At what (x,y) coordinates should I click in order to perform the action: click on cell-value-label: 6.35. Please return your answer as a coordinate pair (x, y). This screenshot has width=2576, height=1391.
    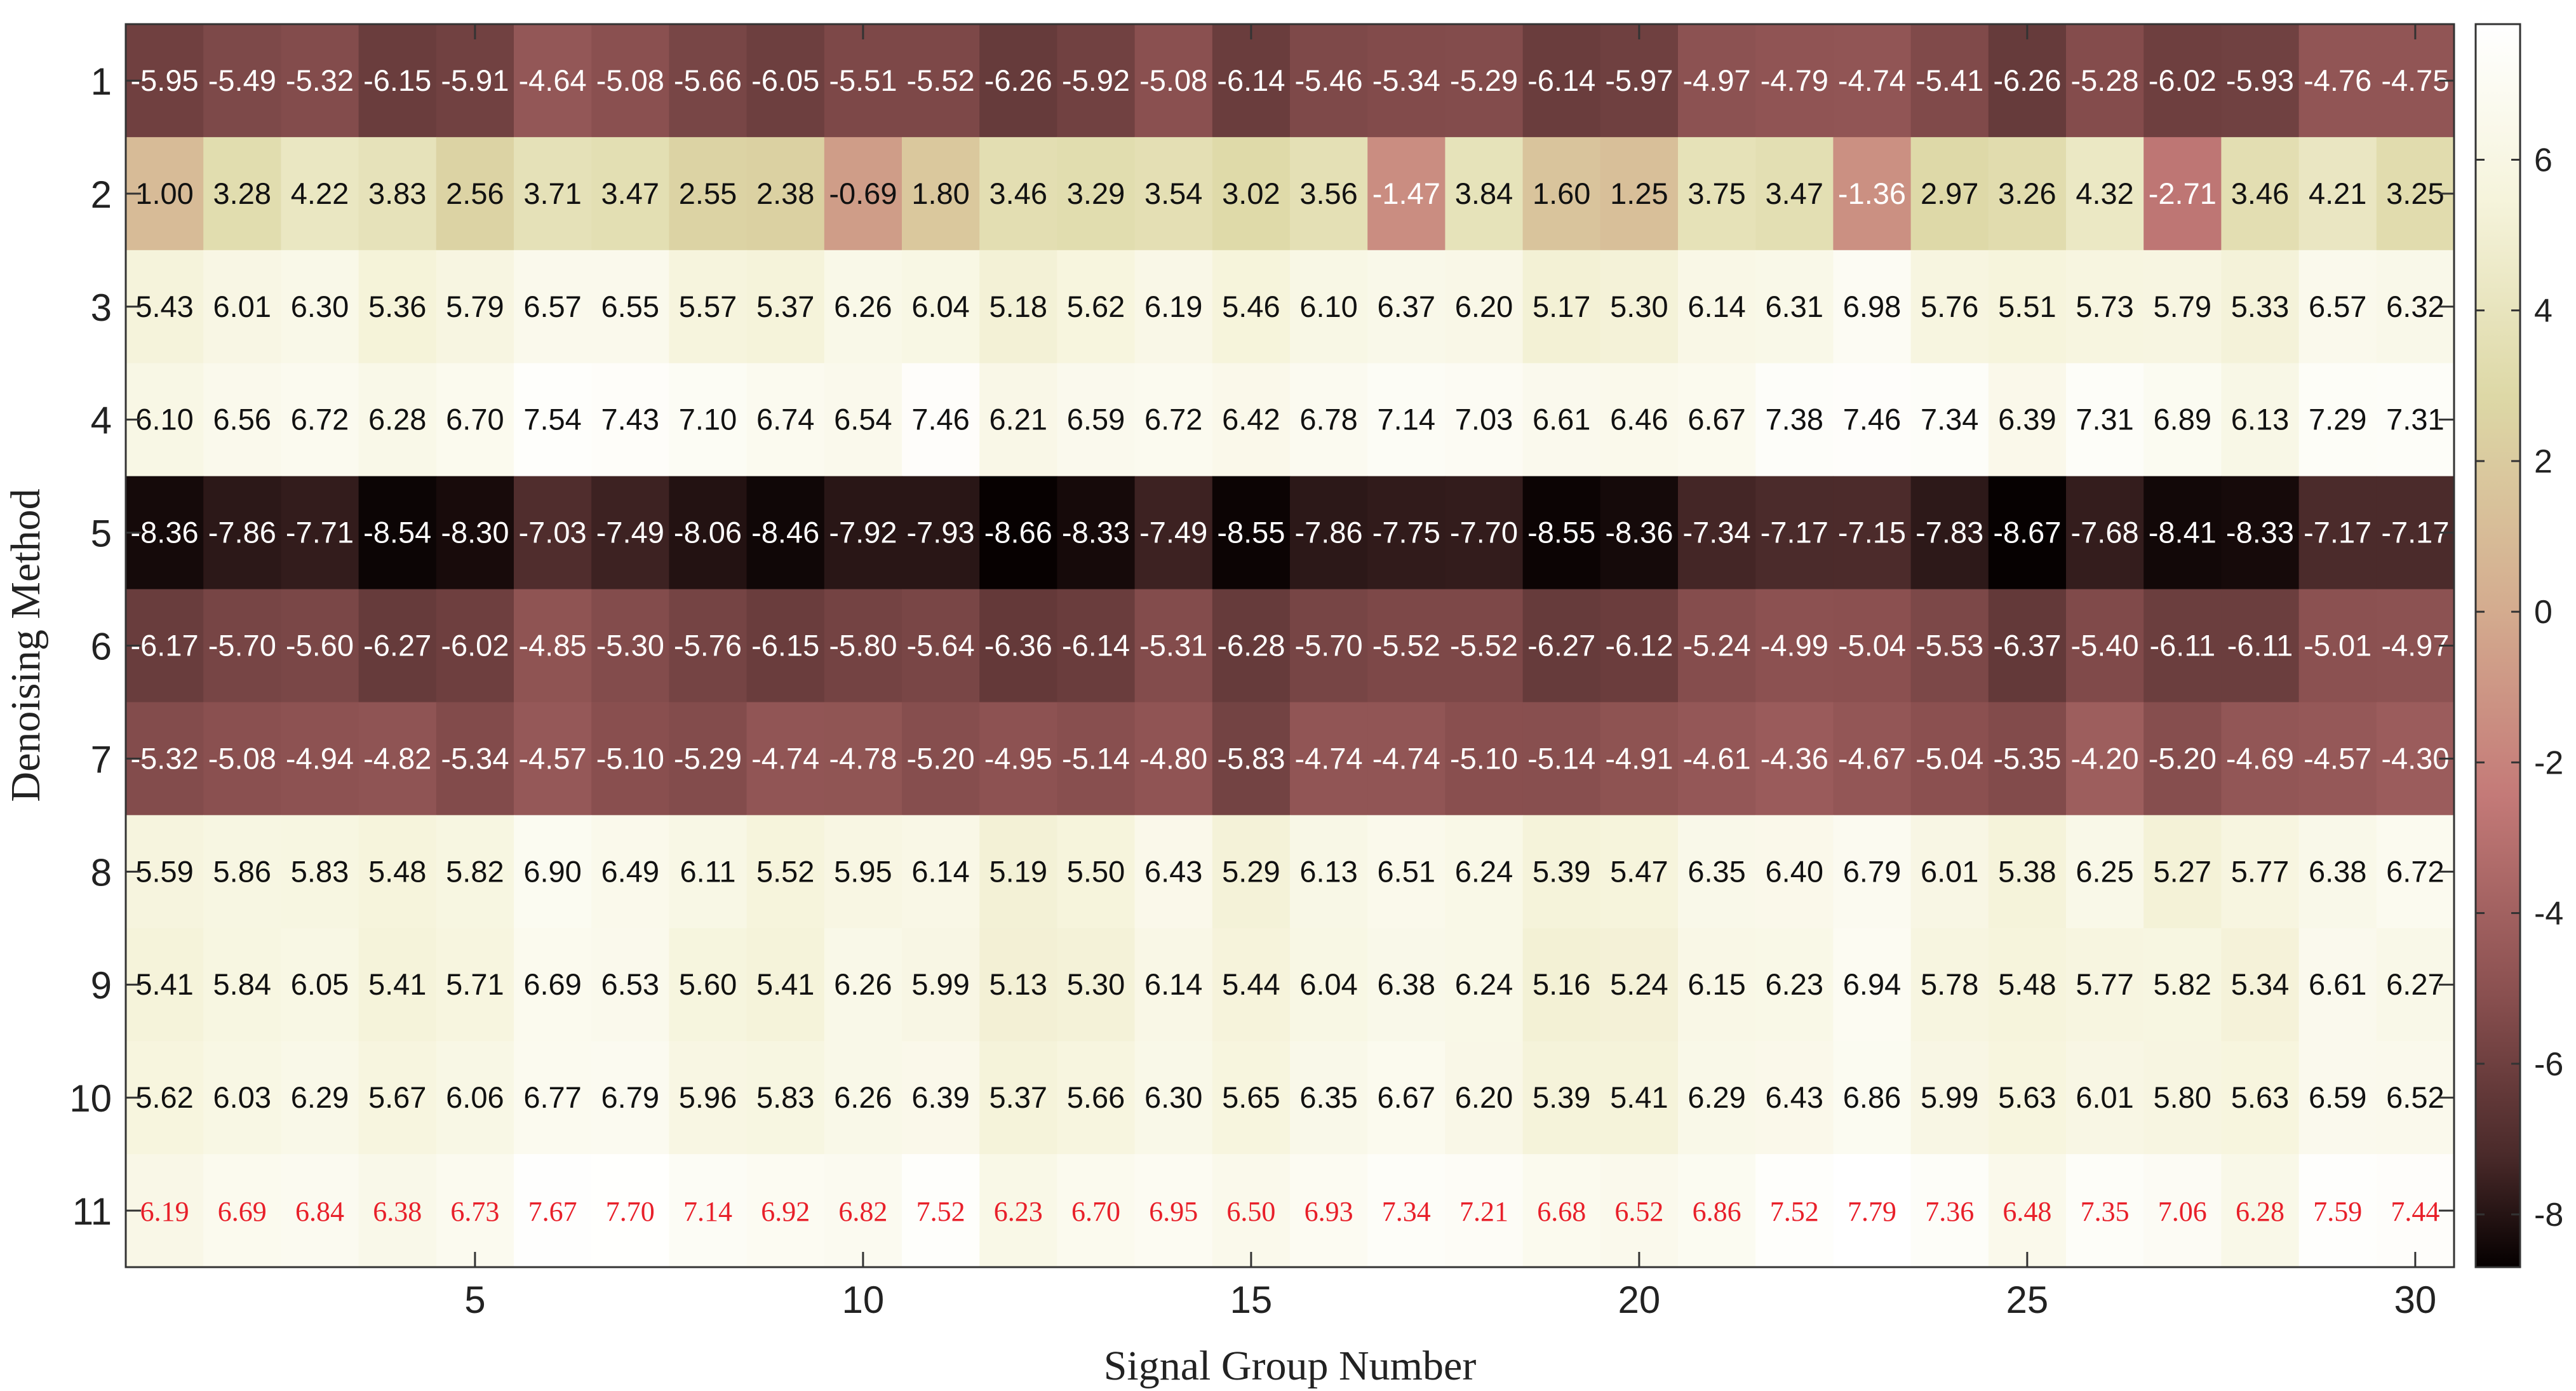
    Looking at the image, I should click on (1716, 871).